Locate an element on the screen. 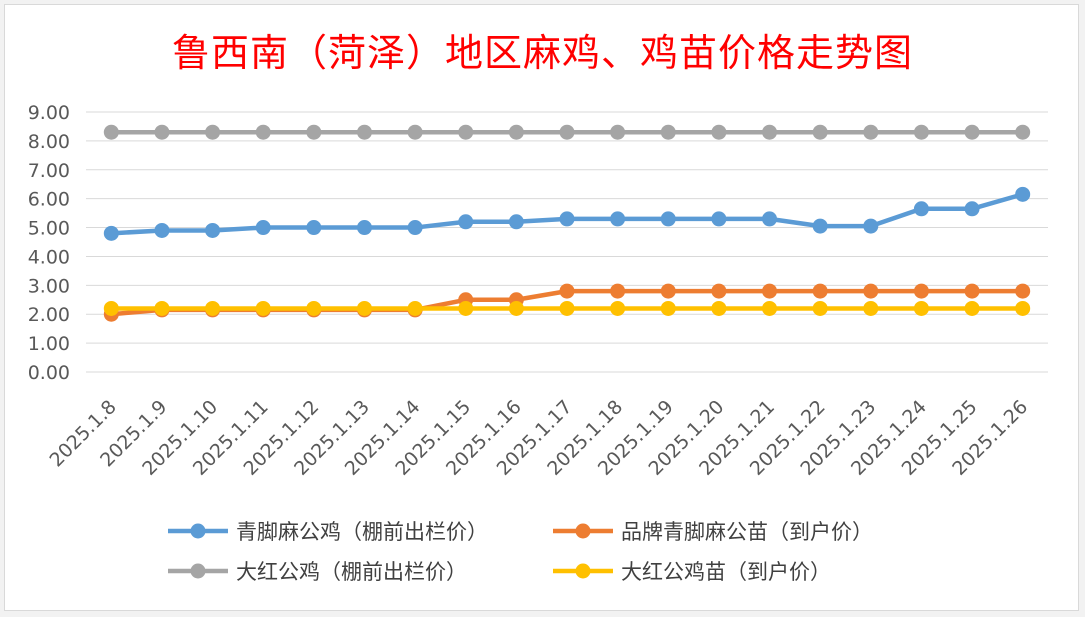  legend-item: 大红公鸡（棚前出栏价） is located at coordinates (317, 572).